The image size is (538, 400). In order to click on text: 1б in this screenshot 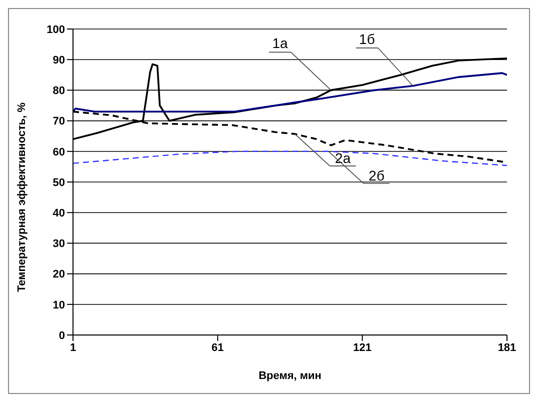, I will do `click(367, 38)`.